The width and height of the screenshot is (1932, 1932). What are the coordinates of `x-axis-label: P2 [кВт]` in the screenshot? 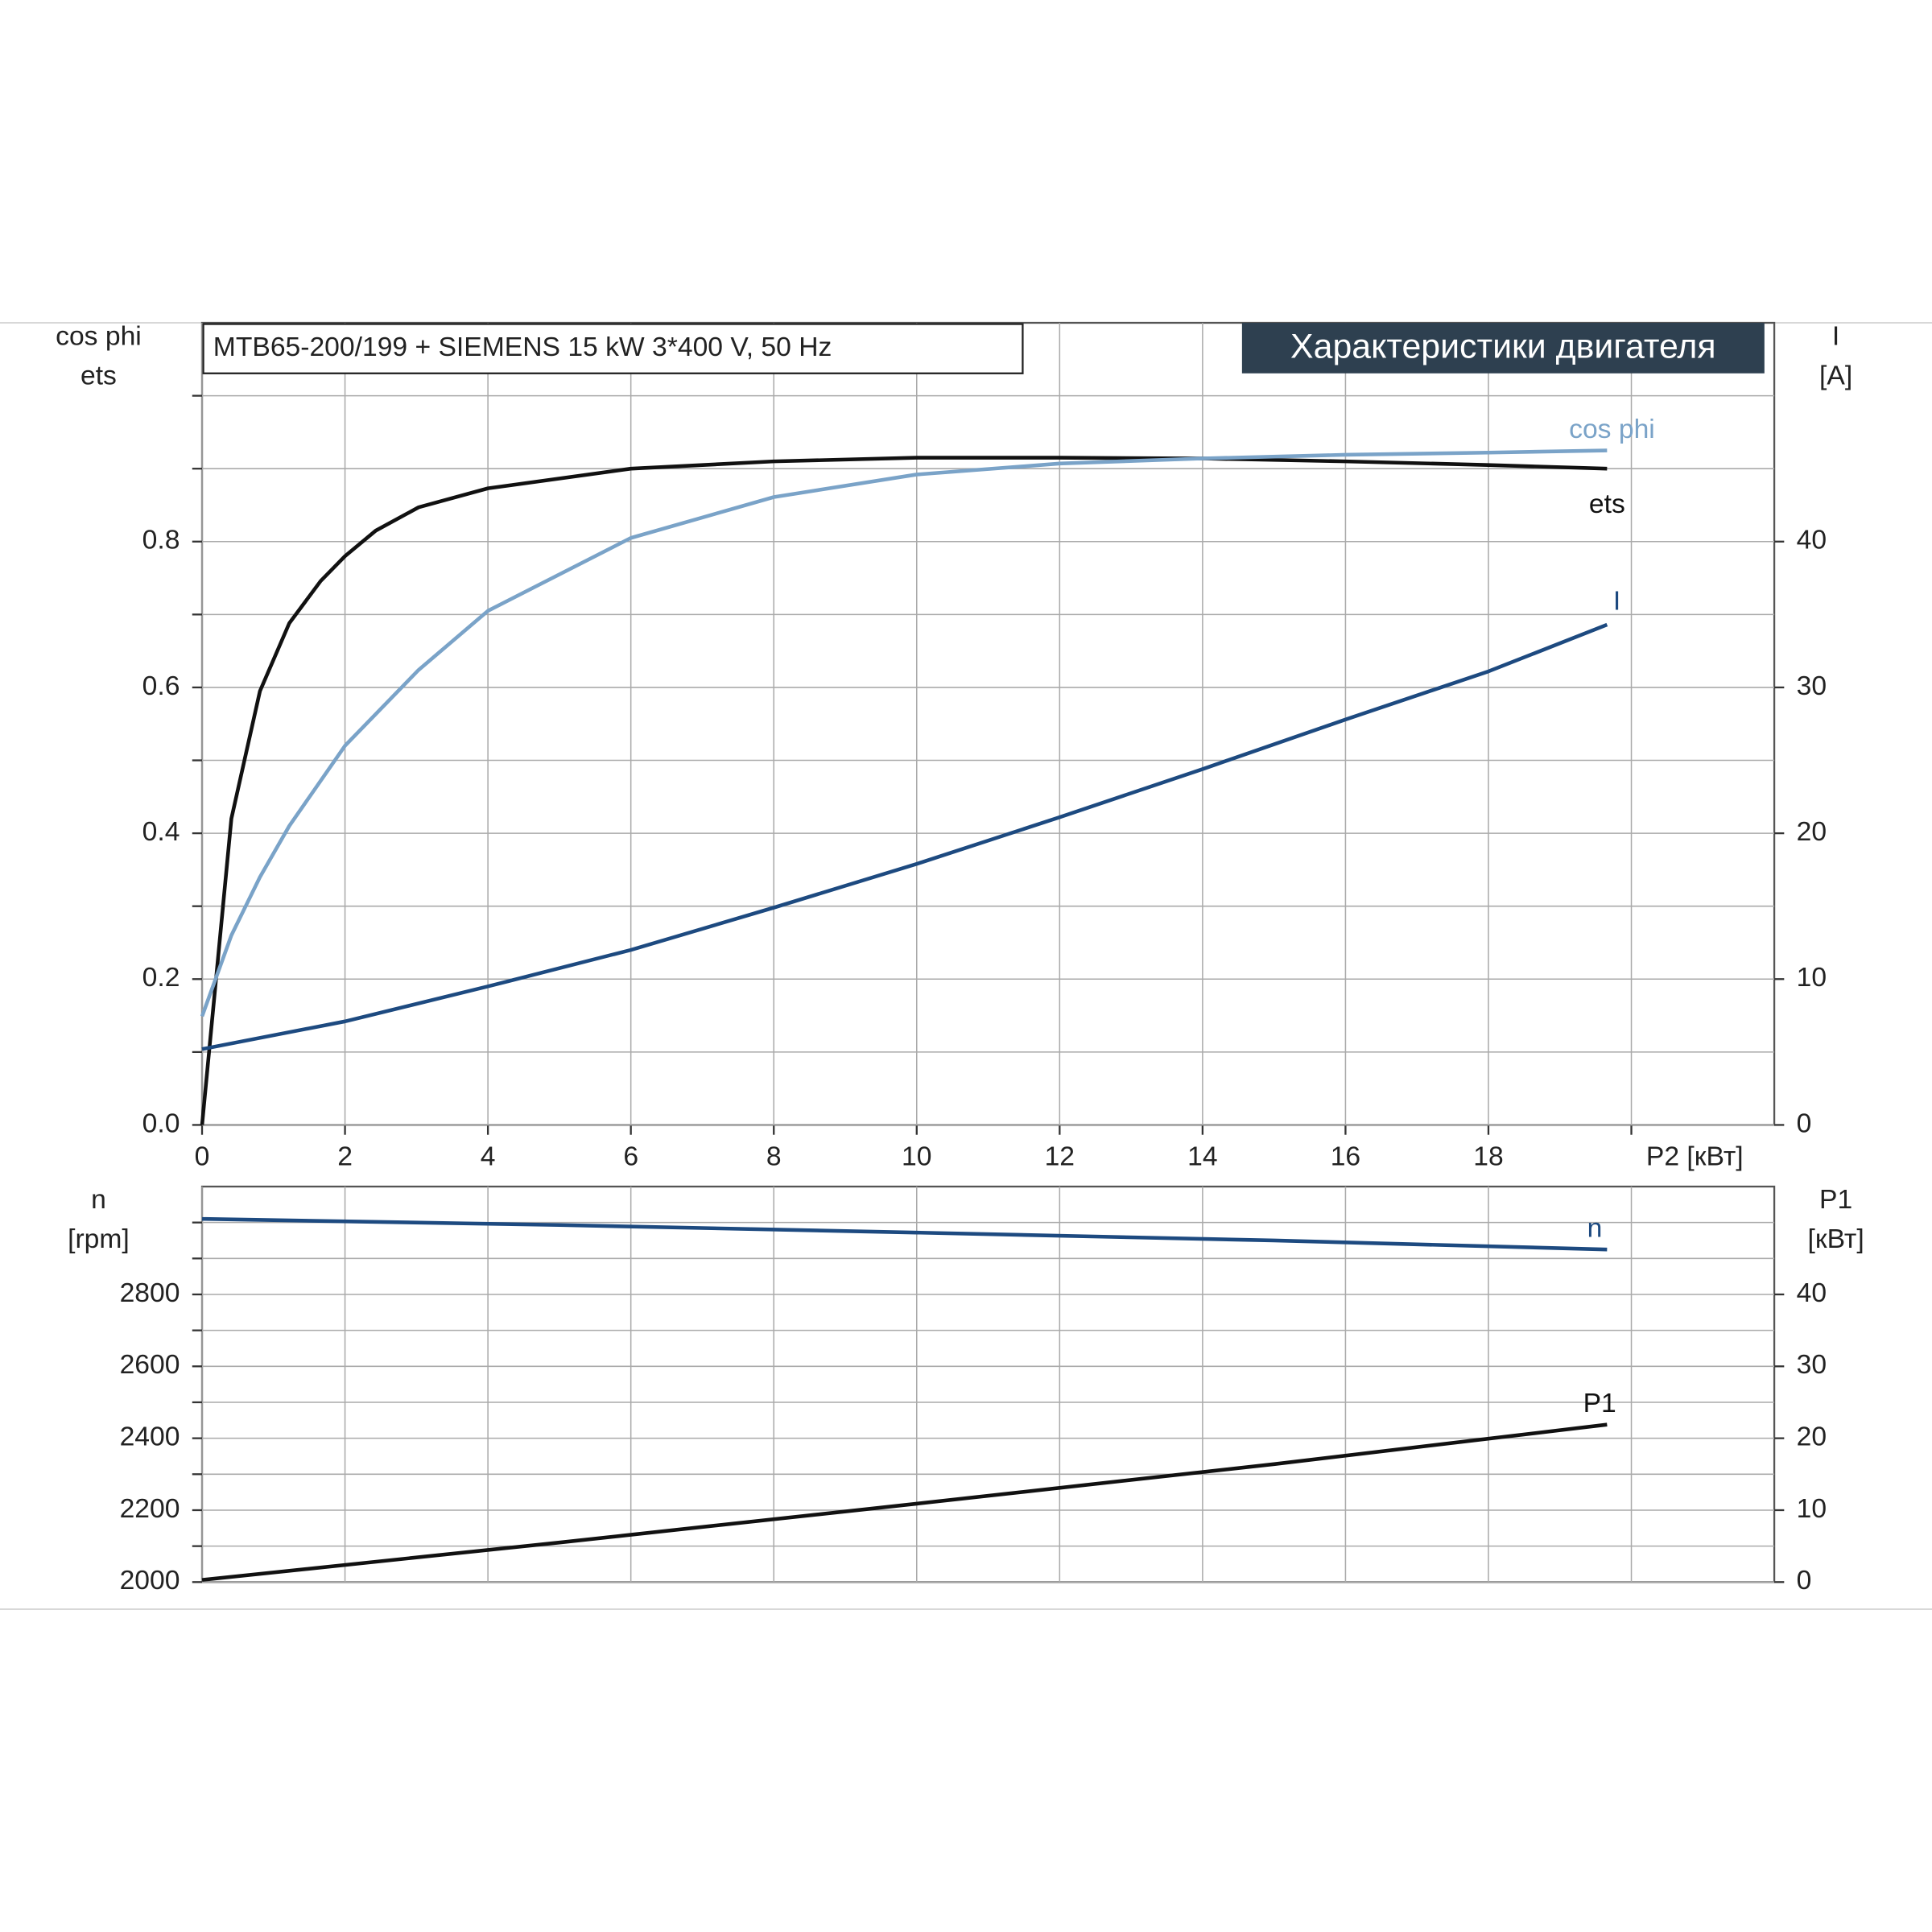 It's located at (1695, 1157).